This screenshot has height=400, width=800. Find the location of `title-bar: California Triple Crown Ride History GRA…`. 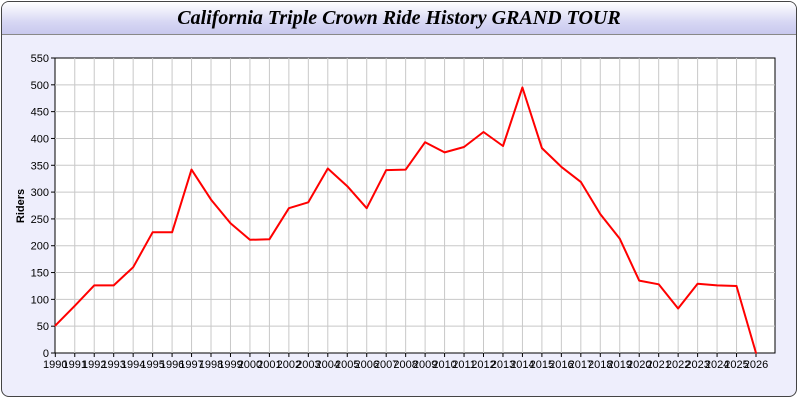

title-bar: California Triple Crown Ride History GRA… is located at coordinates (399, 18).